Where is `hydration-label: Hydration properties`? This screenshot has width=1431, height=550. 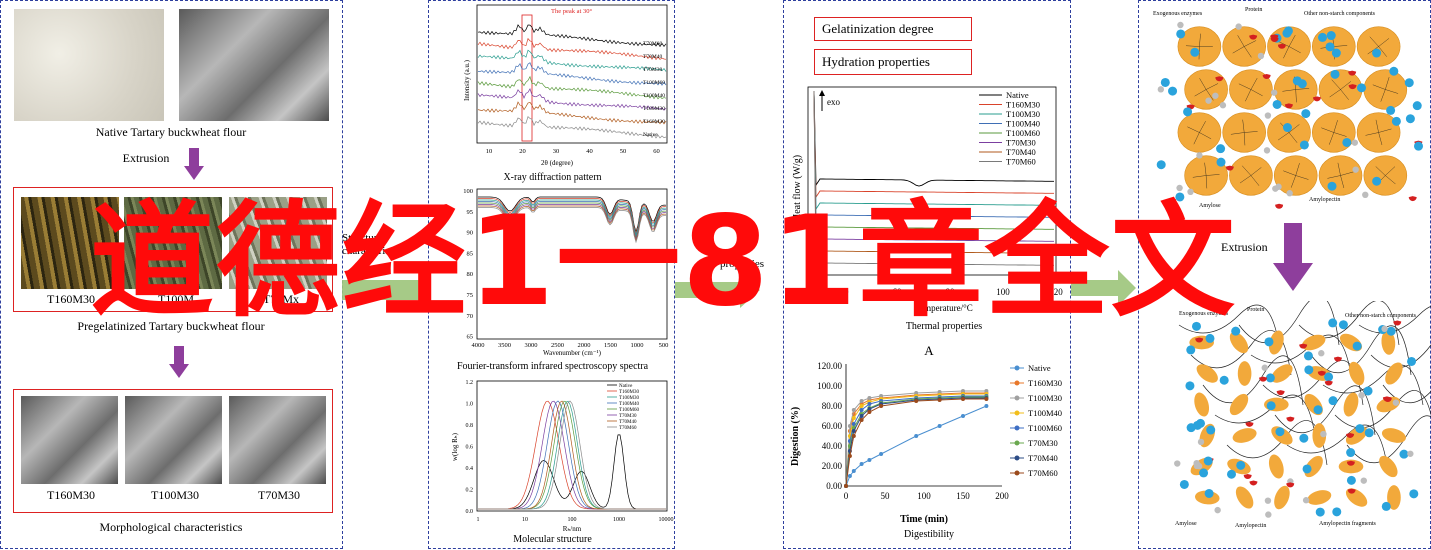
hydration-label: Hydration properties is located at coordinates (876, 62).